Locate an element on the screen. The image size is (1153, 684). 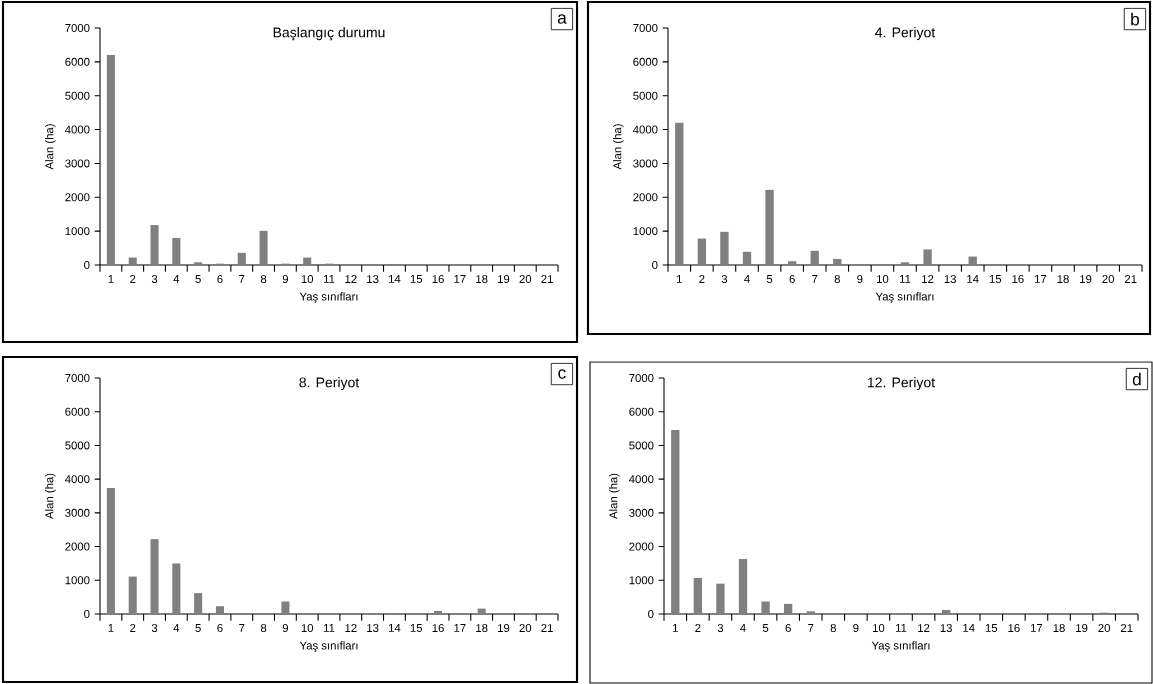
annotation: d is located at coordinates (1136, 379).